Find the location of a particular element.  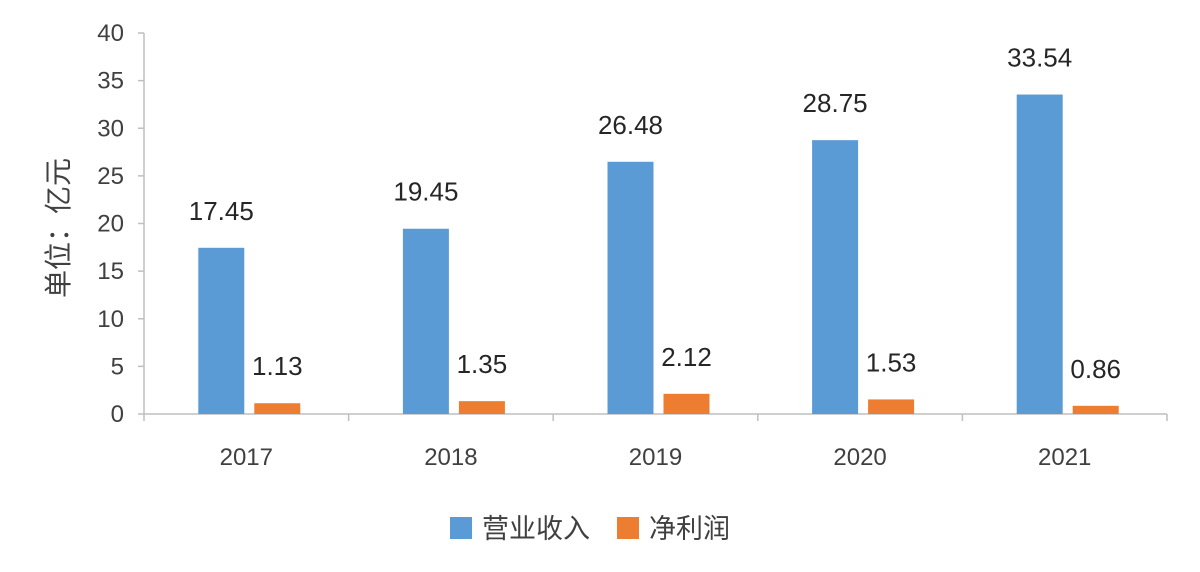

x-tick-label: 2020 is located at coordinates (859, 457).